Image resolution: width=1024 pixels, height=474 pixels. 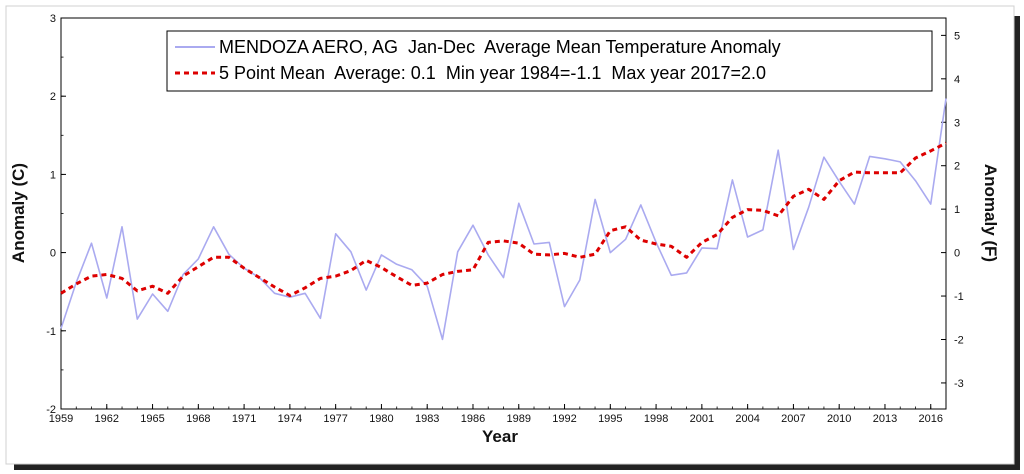 I want to click on y-right-tick-label: 0, so click(x=957, y=254).